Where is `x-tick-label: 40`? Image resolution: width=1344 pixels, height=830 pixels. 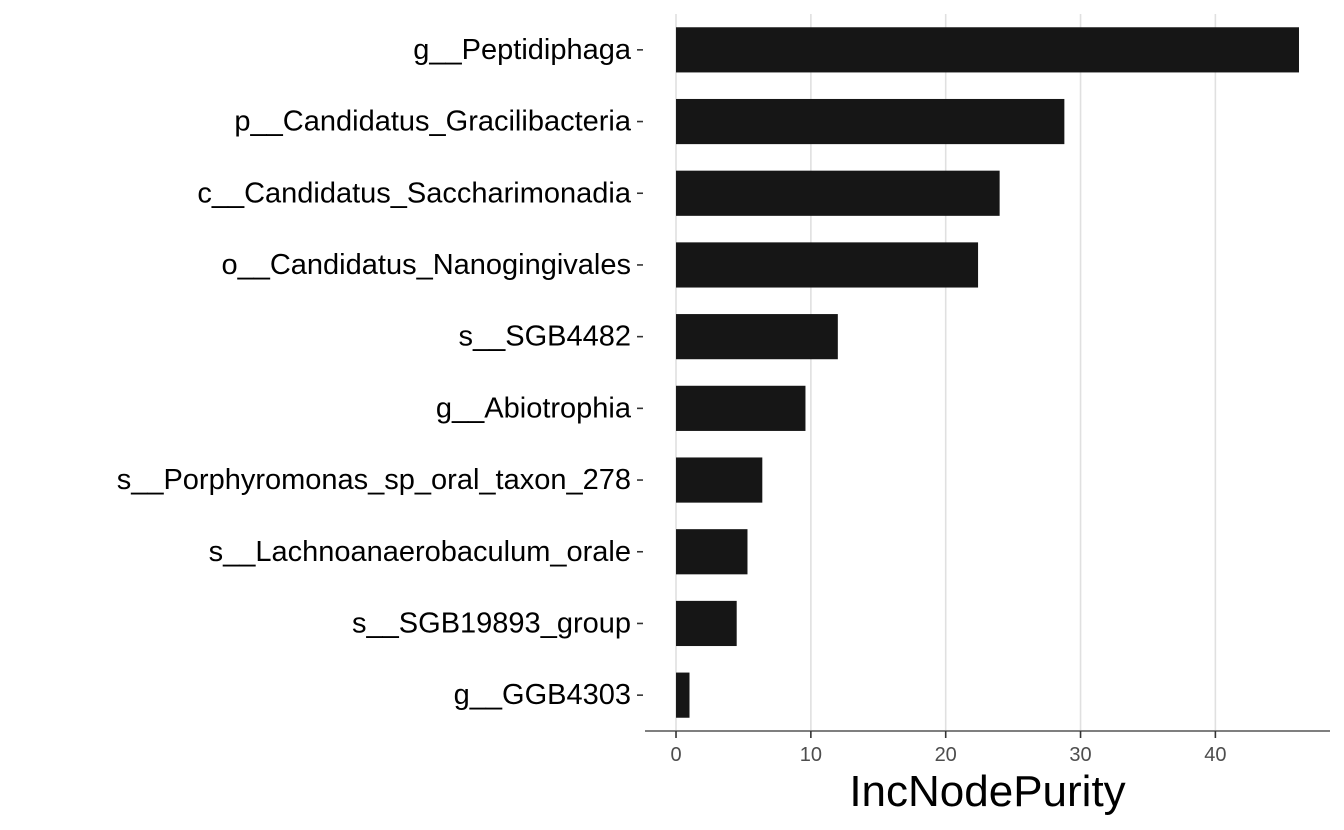
x-tick-label: 40 is located at coordinates (1215, 755).